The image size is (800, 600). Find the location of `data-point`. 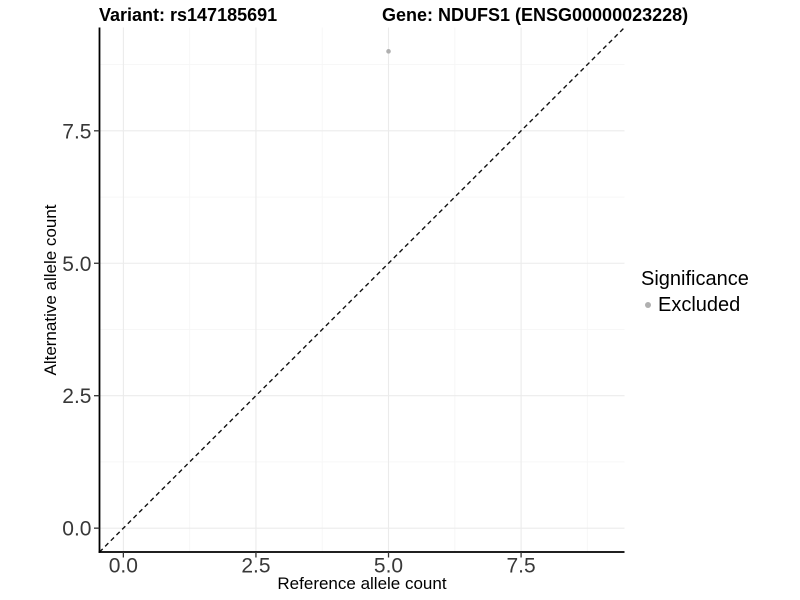

data-point is located at coordinates (388, 51).